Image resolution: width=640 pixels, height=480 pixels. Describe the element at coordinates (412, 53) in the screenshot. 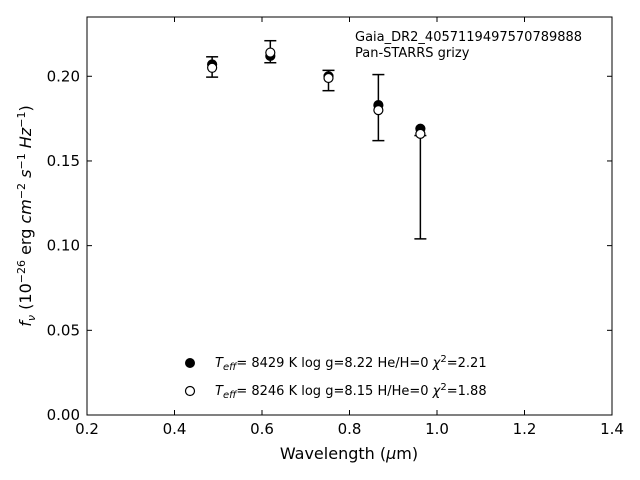

I see `survey-name: Pan-STARRS grizy` at that location.